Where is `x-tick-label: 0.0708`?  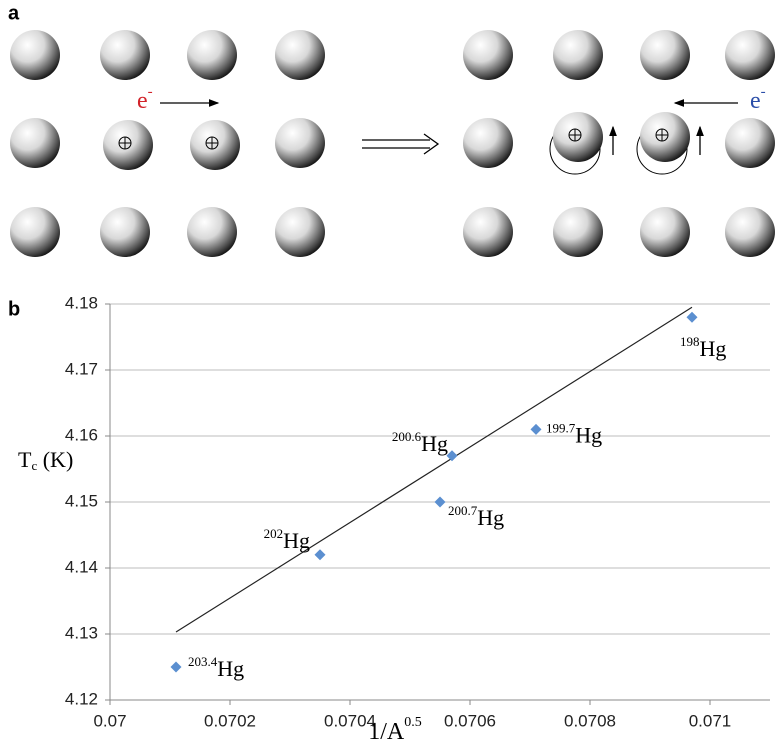 x-tick-label: 0.0708 is located at coordinates (590, 720).